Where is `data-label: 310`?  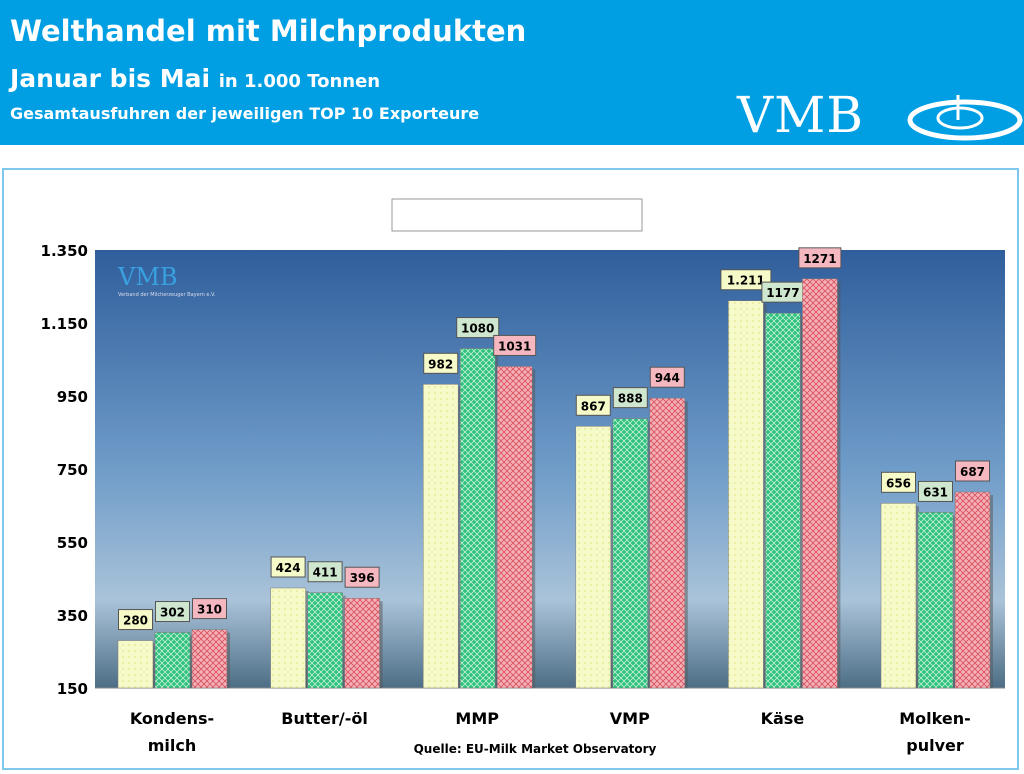
data-label: 310 is located at coordinates (209, 610).